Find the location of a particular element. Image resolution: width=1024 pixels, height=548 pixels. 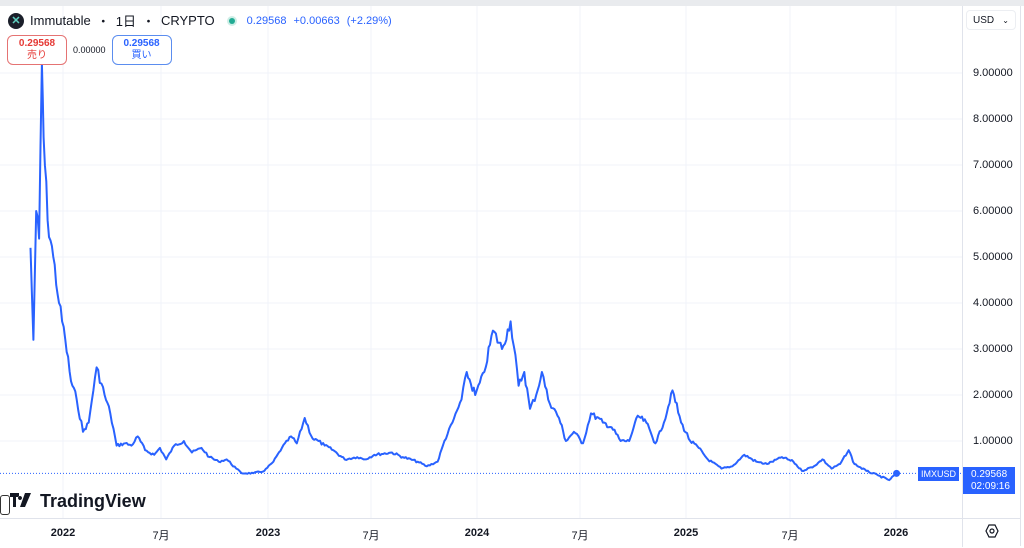

trade-buttons: 0.29568 売り 0.00000 0.29568 買い is located at coordinates (89, 50).